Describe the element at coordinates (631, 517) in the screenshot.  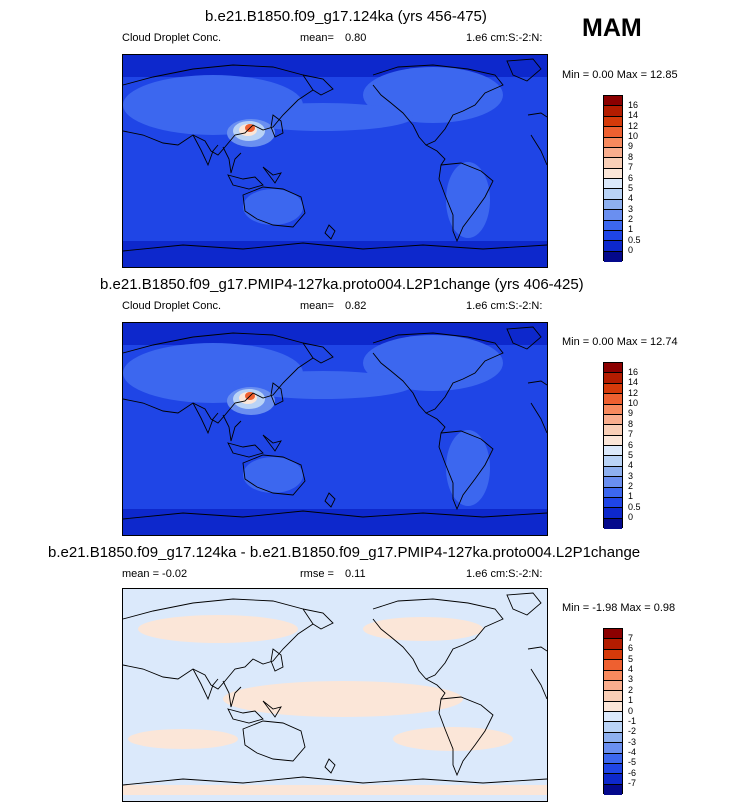
I see `colorbar-tick-label: 0` at that location.